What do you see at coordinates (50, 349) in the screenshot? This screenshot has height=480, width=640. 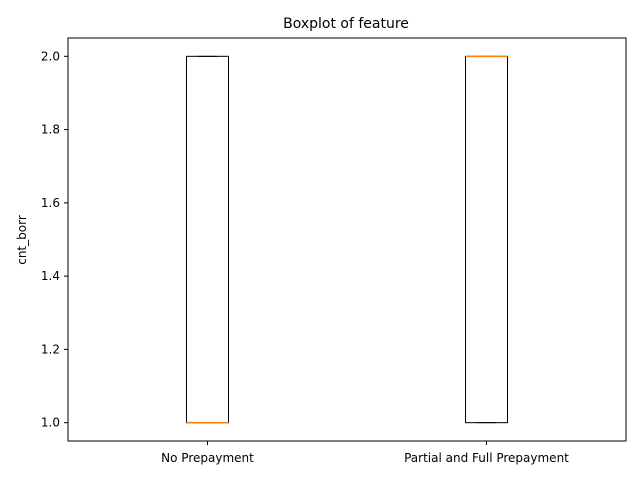 I see `y-tick-label: 1.2` at bounding box center [50, 349].